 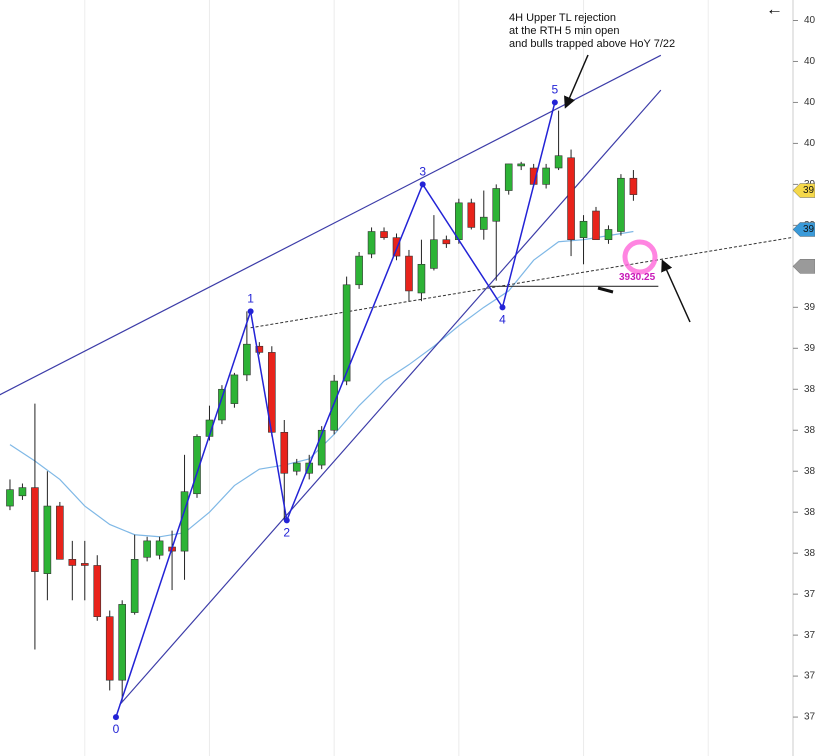 I want to click on wave-label: 1, so click(x=250, y=299).